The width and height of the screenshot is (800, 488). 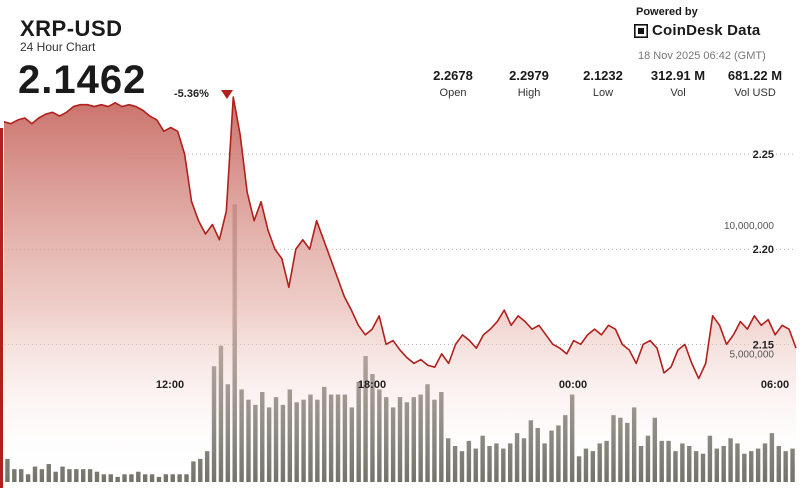 What do you see at coordinates (752, 354) in the screenshot?
I see `volume-tick-label: 5,000,000` at bounding box center [752, 354].